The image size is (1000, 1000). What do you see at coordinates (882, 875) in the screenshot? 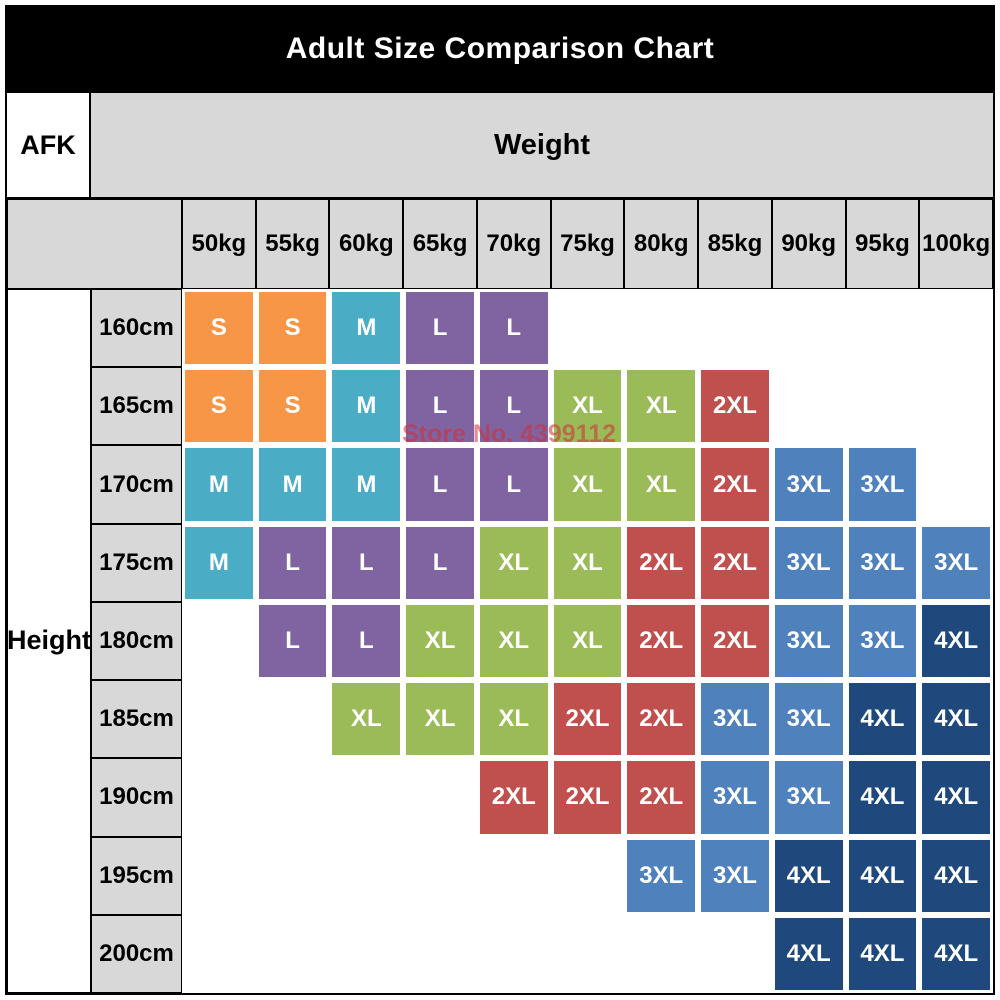
I see `size-cell-195cm-95kg: 4XL` at bounding box center [882, 875].